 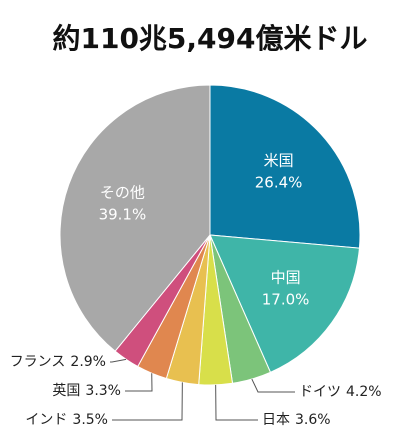 I want to click on slice-category: 中国, so click(x=286, y=278).